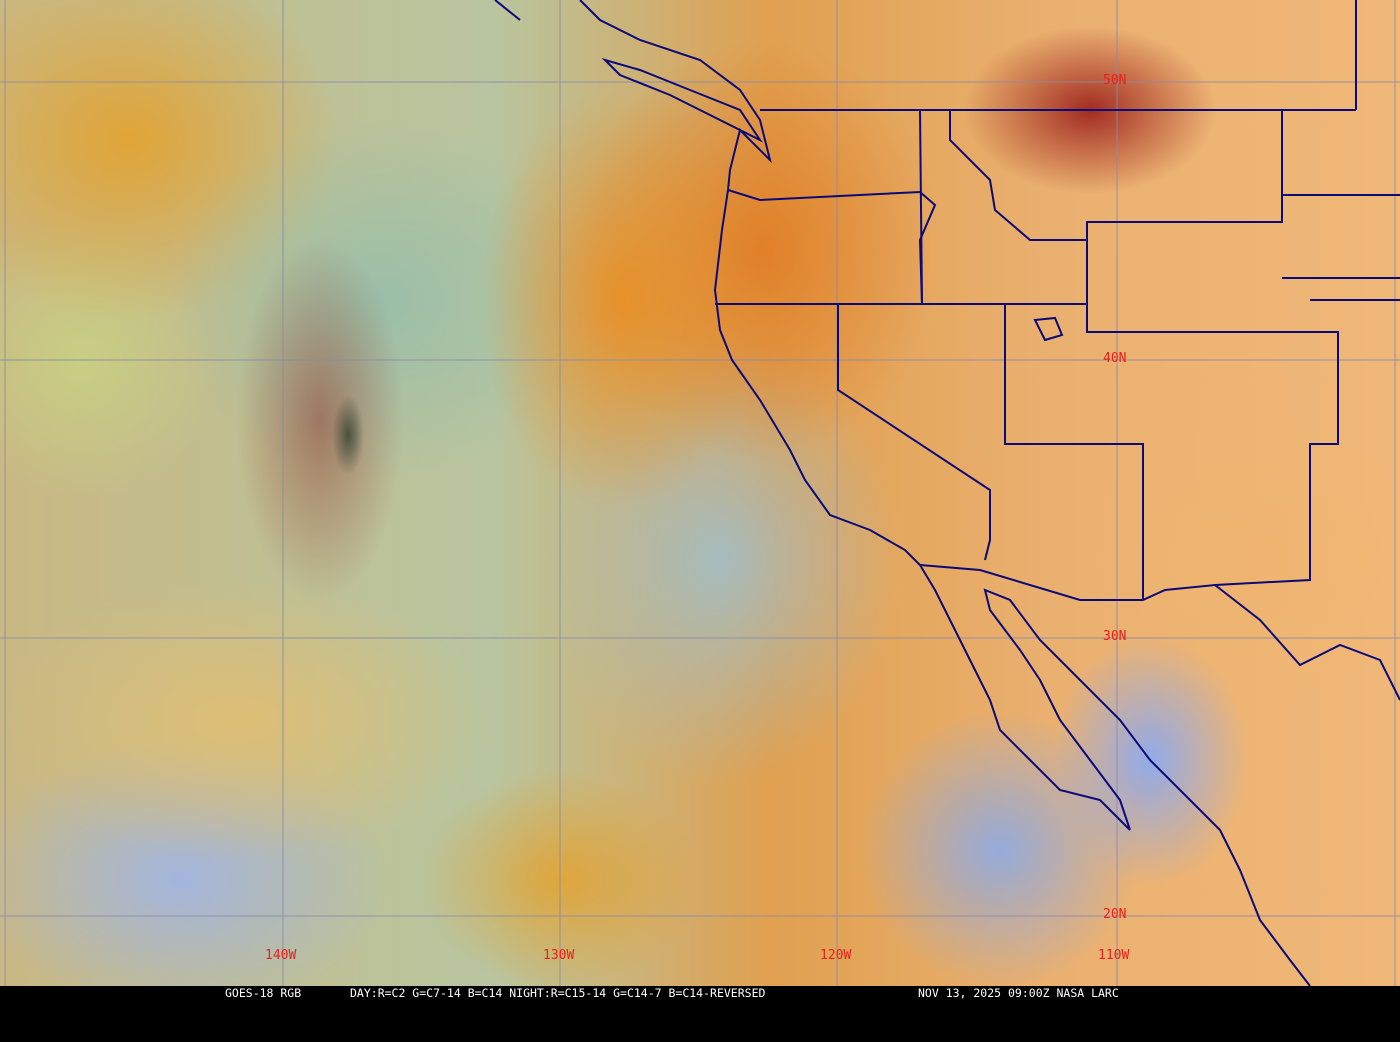 The height and width of the screenshot is (1042, 1400). What do you see at coordinates (281, 955) in the screenshot?
I see `lon-label-140w: 140W` at bounding box center [281, 955].